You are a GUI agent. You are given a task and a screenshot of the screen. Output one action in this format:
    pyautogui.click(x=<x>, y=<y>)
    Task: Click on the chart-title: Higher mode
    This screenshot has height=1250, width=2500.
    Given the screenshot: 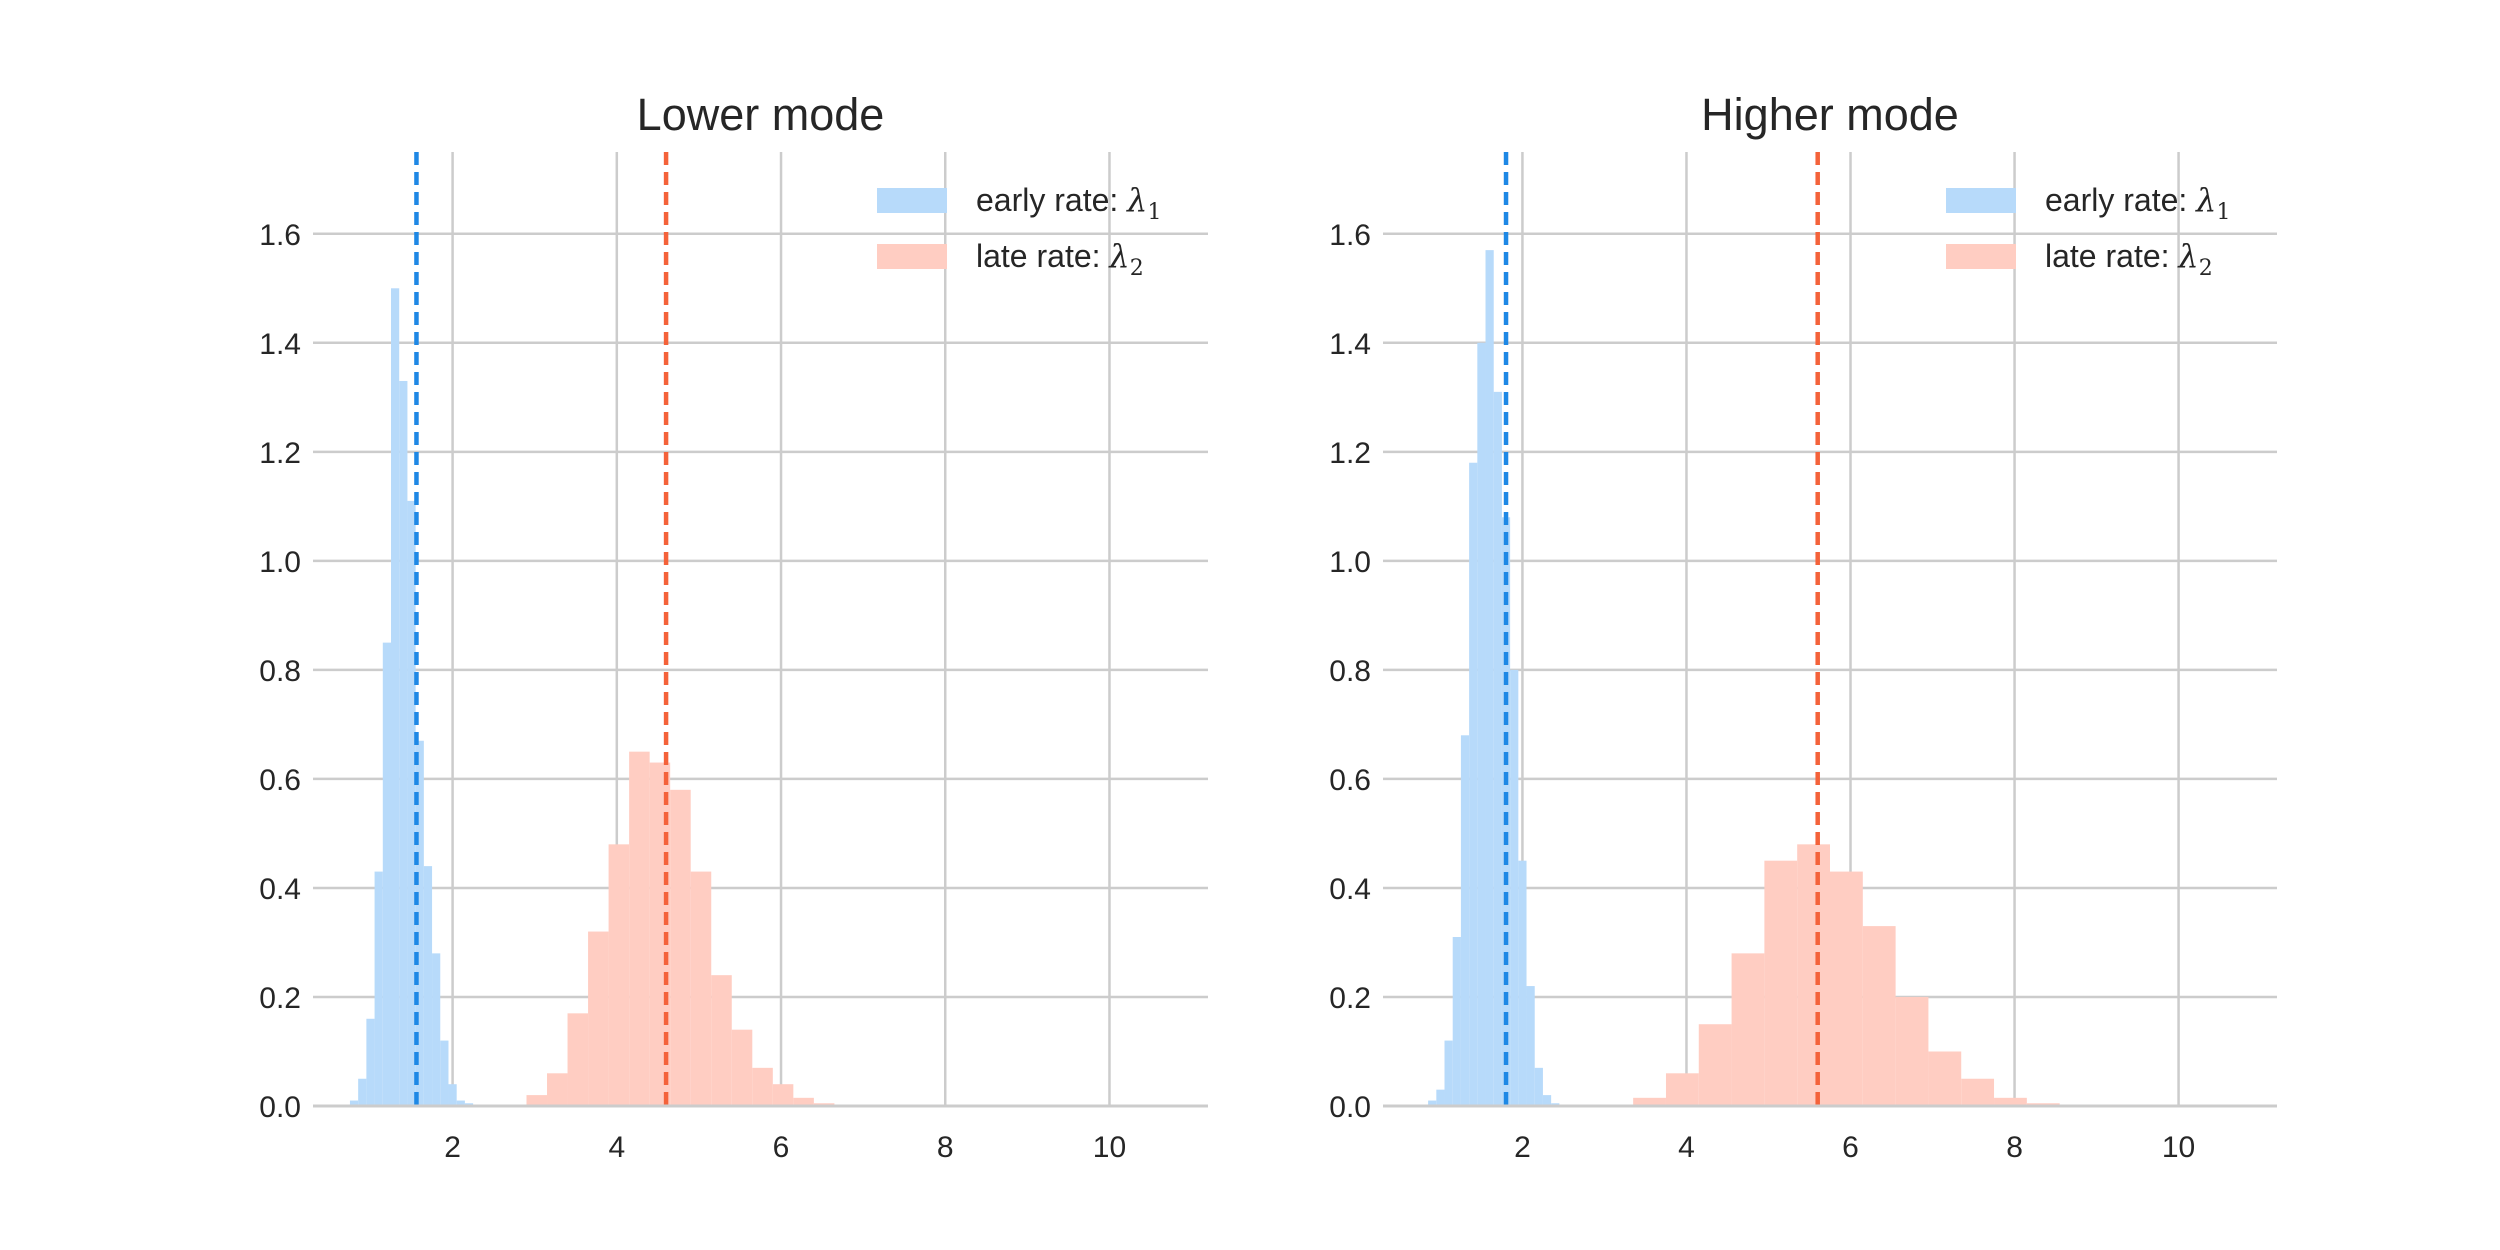 What is the action you would take?
    pyautogui.click(x=1830, y=114)
    